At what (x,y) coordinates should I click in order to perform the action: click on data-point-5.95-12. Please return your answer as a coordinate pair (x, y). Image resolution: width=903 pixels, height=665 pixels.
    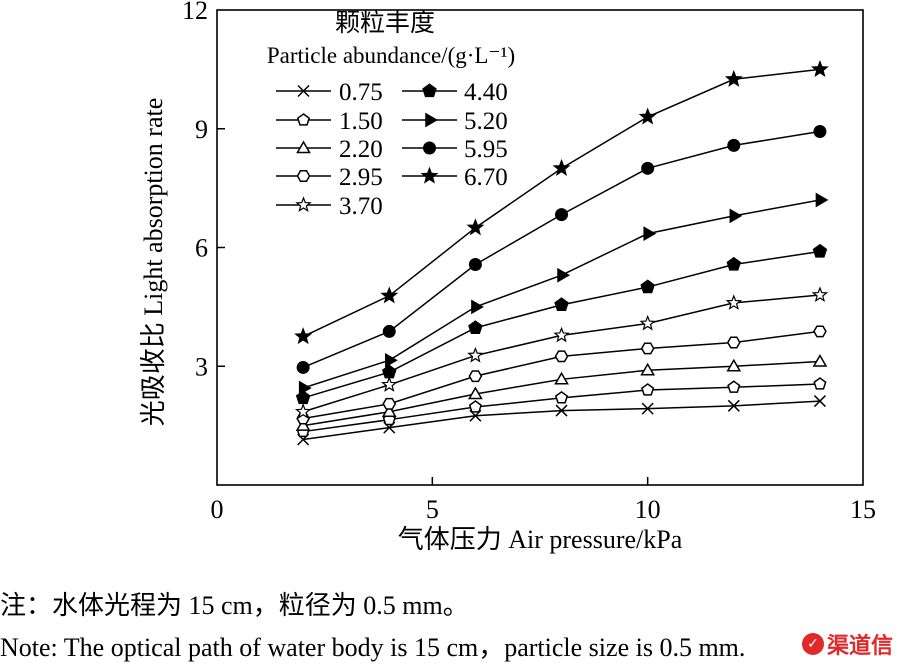
    Looking at the image, I should click on (734, 145).